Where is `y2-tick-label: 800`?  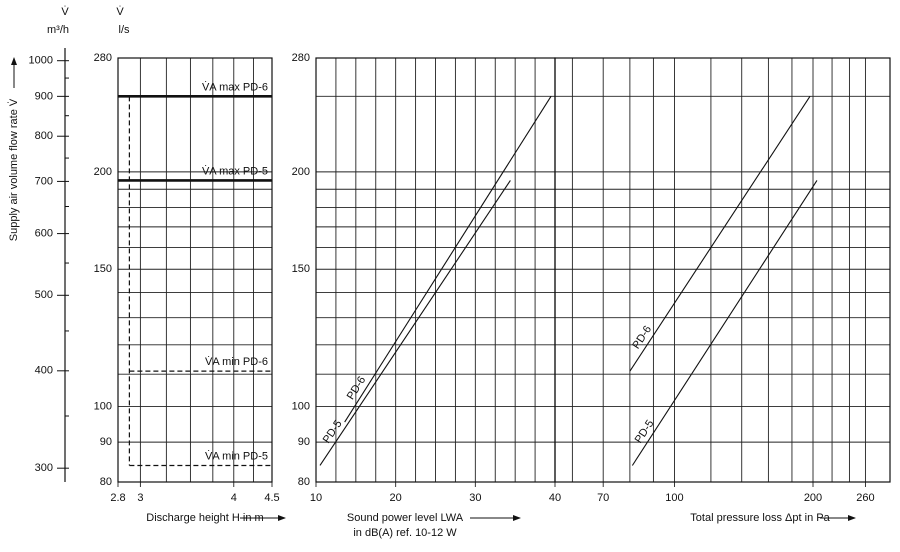
y2-tick-label: 800 is located at coordinates (44, 136).